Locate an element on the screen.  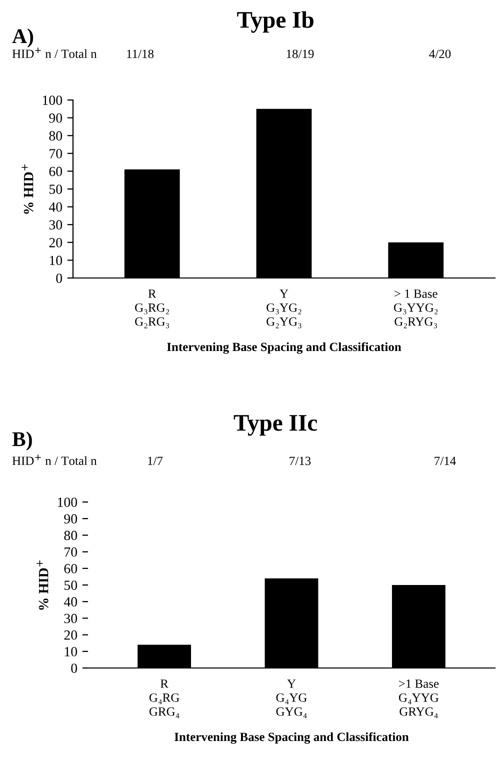
text: B) is located at coordinates (22, 441).